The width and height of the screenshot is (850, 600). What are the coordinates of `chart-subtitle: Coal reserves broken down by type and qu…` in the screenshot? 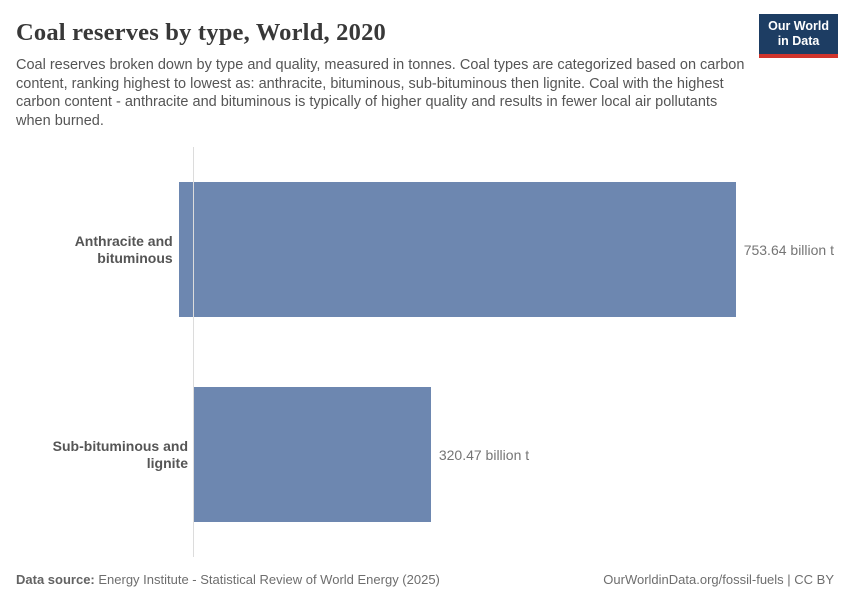 It's located at (380, 93).